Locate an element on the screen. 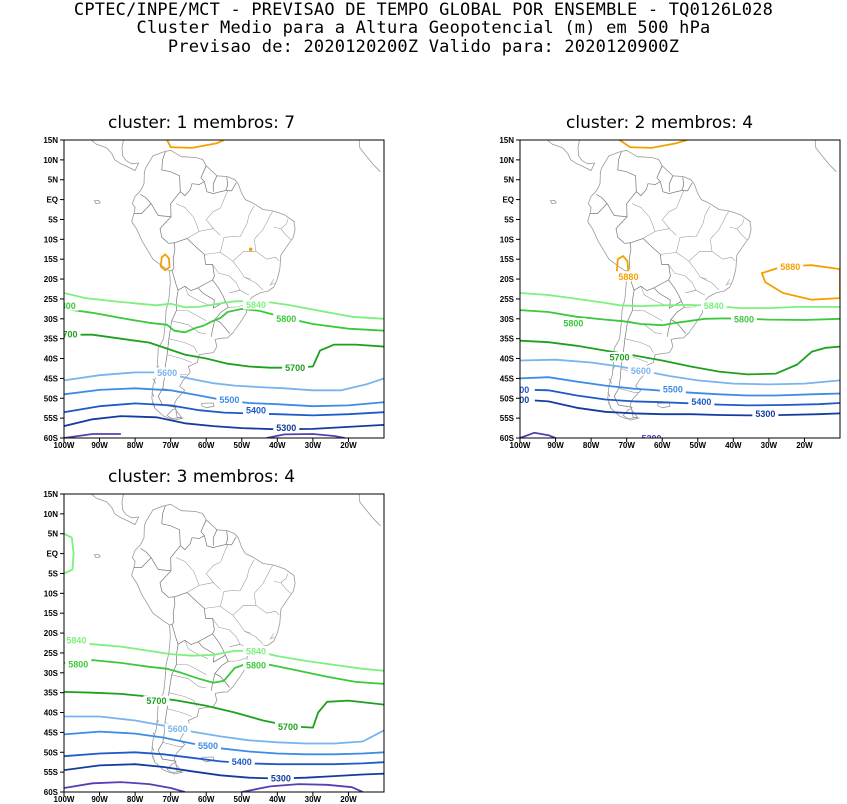 Image resolution: width=847 pixels, height=804 pixels. contour-5880-north is located at coordinates (195, 144).